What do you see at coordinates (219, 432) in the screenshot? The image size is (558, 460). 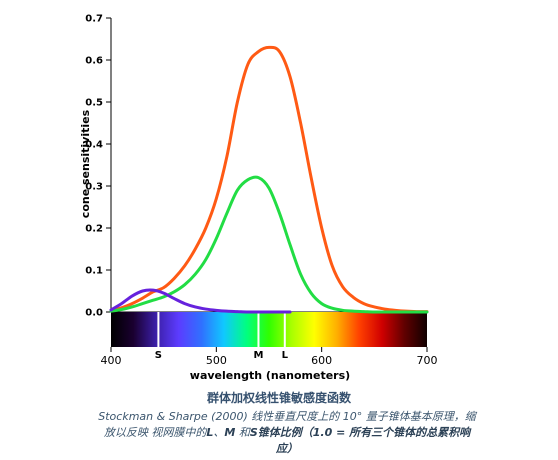 I see `caption-sep: 、` at bounding box center [219, 432].